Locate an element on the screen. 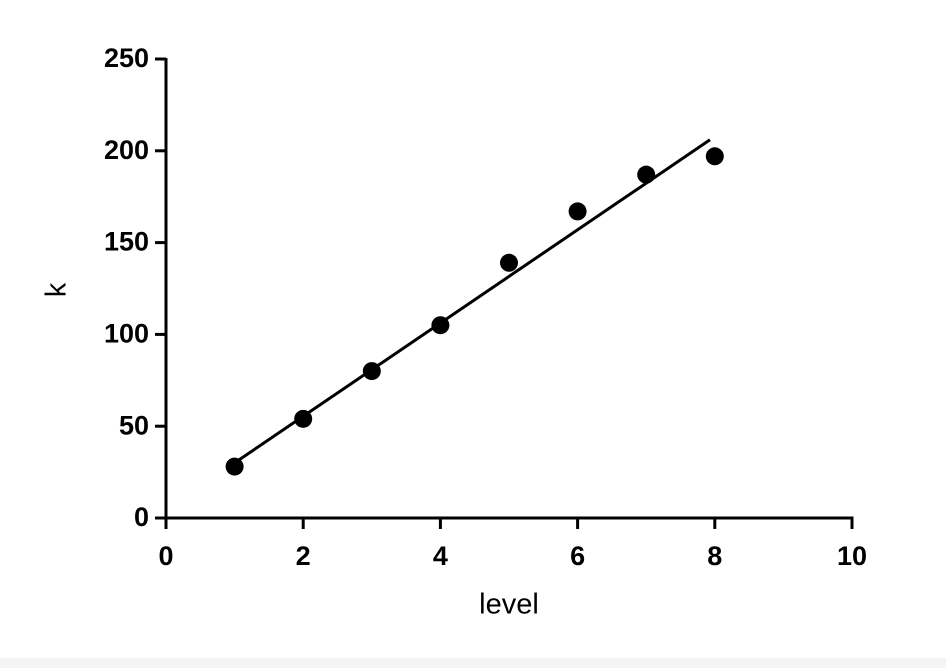 This screenshot has height=668, width=946. y-tick-label: 0 is located at coordinates (141, 517).